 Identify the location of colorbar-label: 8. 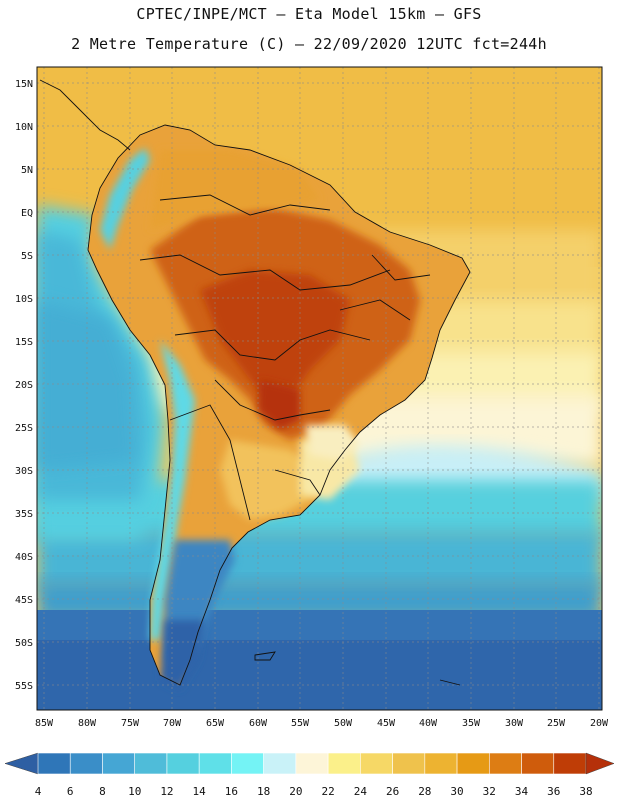
(102, 791).